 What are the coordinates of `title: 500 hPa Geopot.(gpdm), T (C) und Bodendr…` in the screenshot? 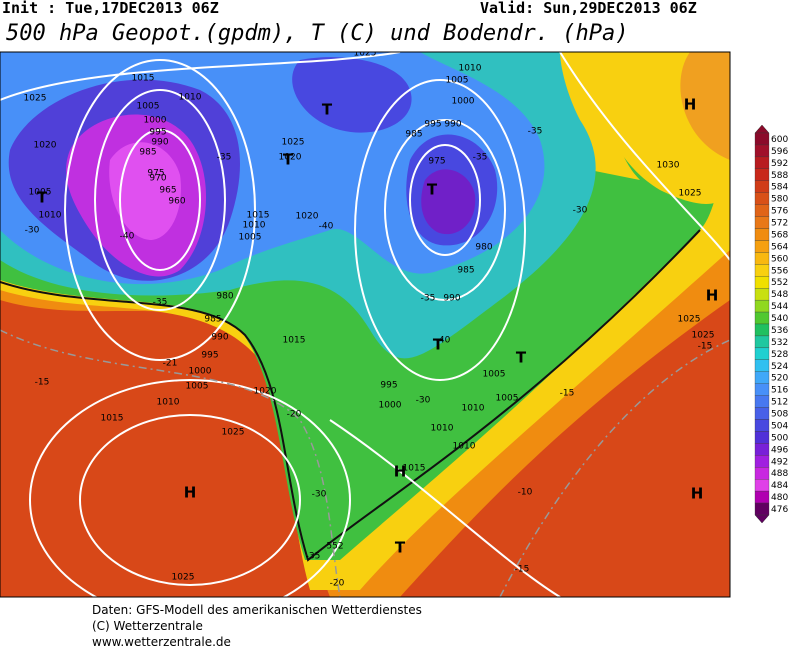 It's located at (317, 33).